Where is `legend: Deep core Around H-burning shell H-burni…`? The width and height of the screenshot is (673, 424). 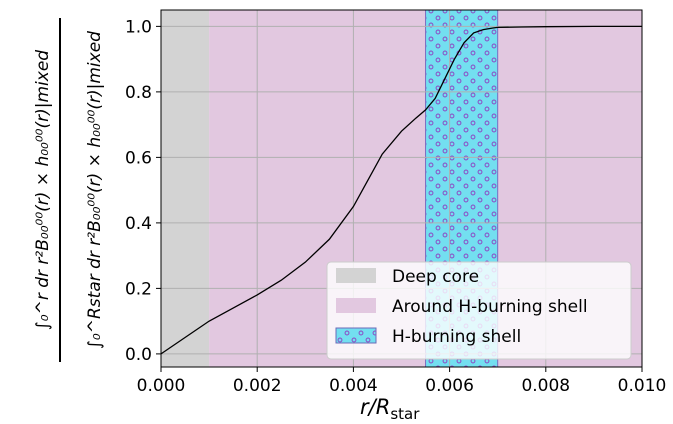 legend: Deep core Around H-burning shell H-burni… is located at coordinates (479, 310).